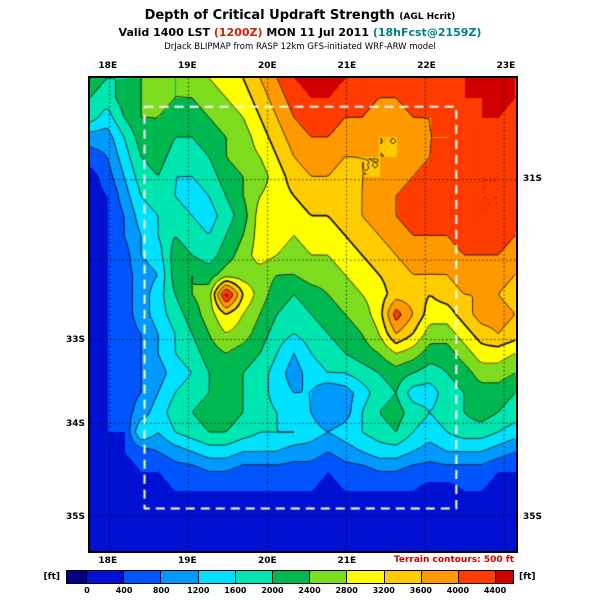 This screenshot has height=600, width=600. What do you see at coordinates (309, 590) in the screenshot?
I see `colorbar-tick: 2400` at bounding box center [309, 590].